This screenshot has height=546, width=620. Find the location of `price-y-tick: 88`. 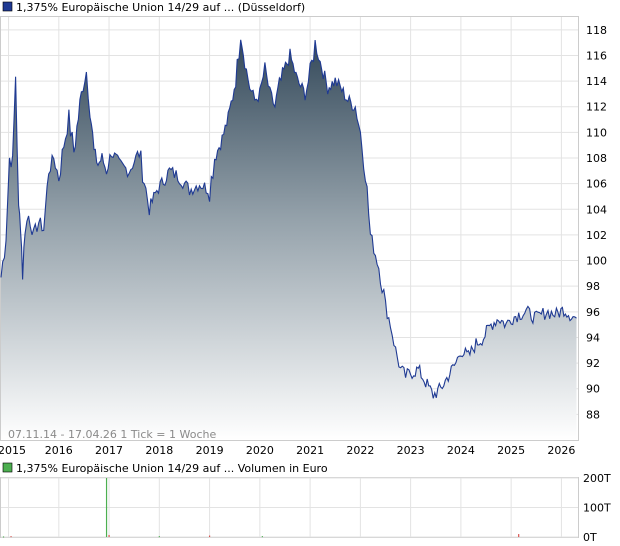

price-y-tick: 88 is located at coordinates (593, 414).